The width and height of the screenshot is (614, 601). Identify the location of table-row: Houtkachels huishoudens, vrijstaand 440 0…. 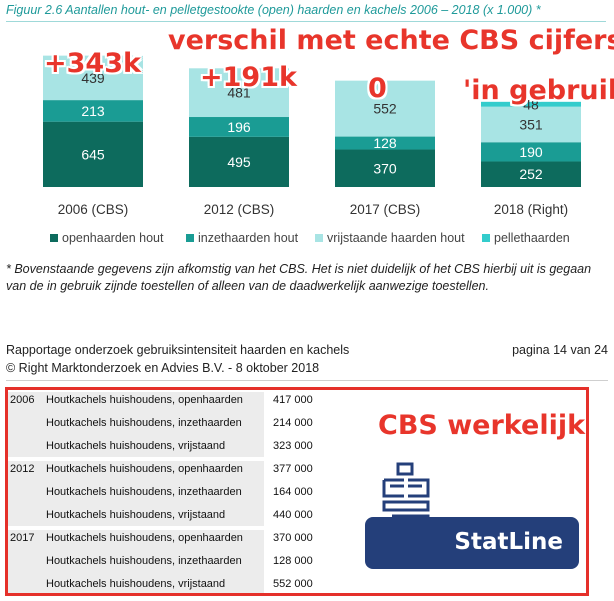
(173, 516).